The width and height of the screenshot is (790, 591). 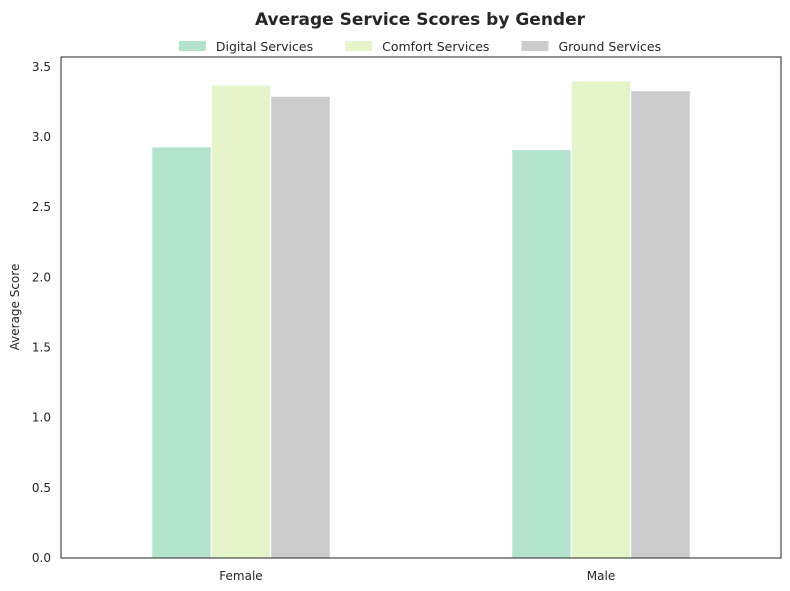 What do you see at coordinates (240, 576) in the screenshot?
I see `x-tick-label: Female` at bounding box center [240, 576].